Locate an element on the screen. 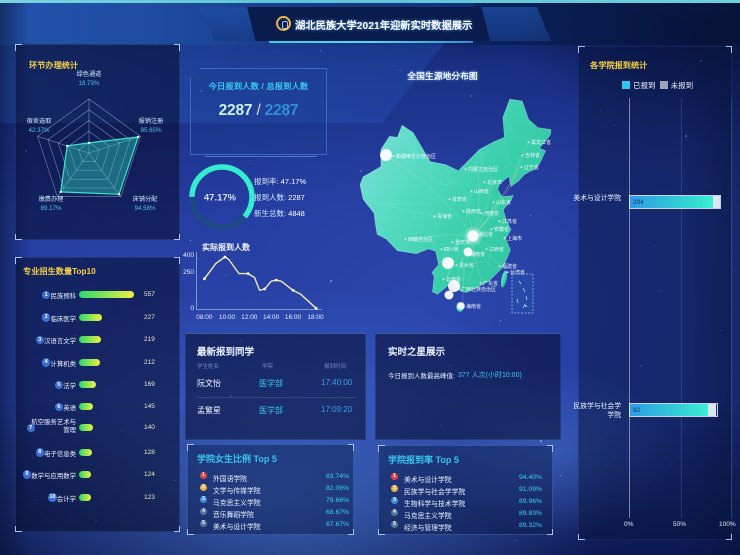 The width and height of the screenshot is (740, 555). svg-text: 内蒙古自治区 is located at coordinates (483, 169).